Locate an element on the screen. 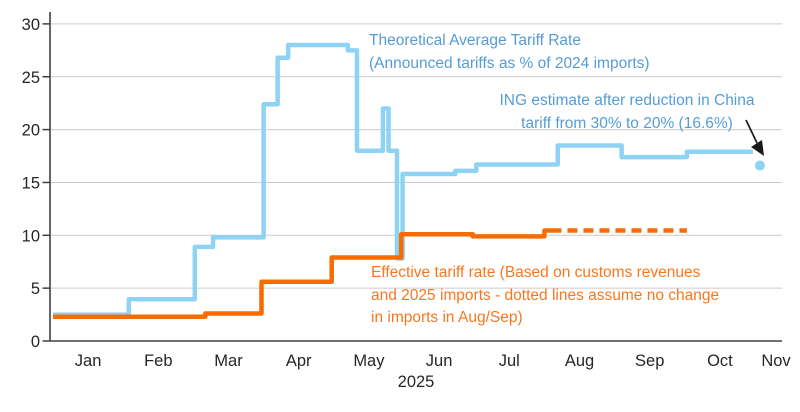  y-tick-label: 10 is located at coordinates (31, 236).